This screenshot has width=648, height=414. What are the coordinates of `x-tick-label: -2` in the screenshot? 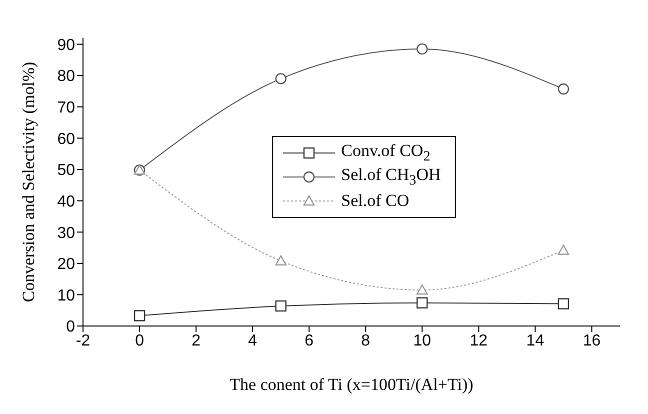 It's located at (83, 341).